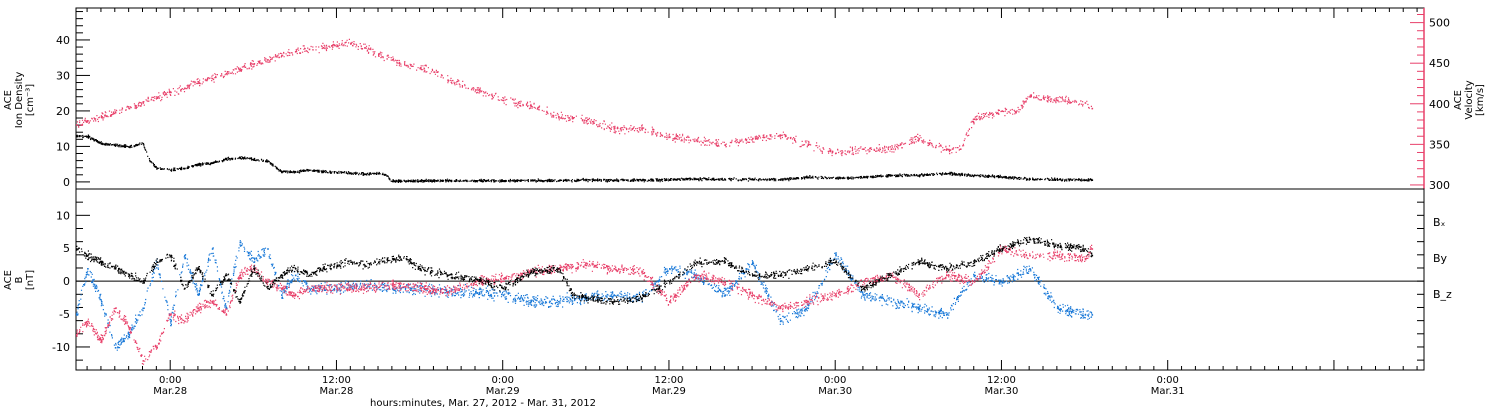  Describe the element at coordinates (1439, 185) in the screenshot. I see `velocity-axis-tick-label: 300` at that location.